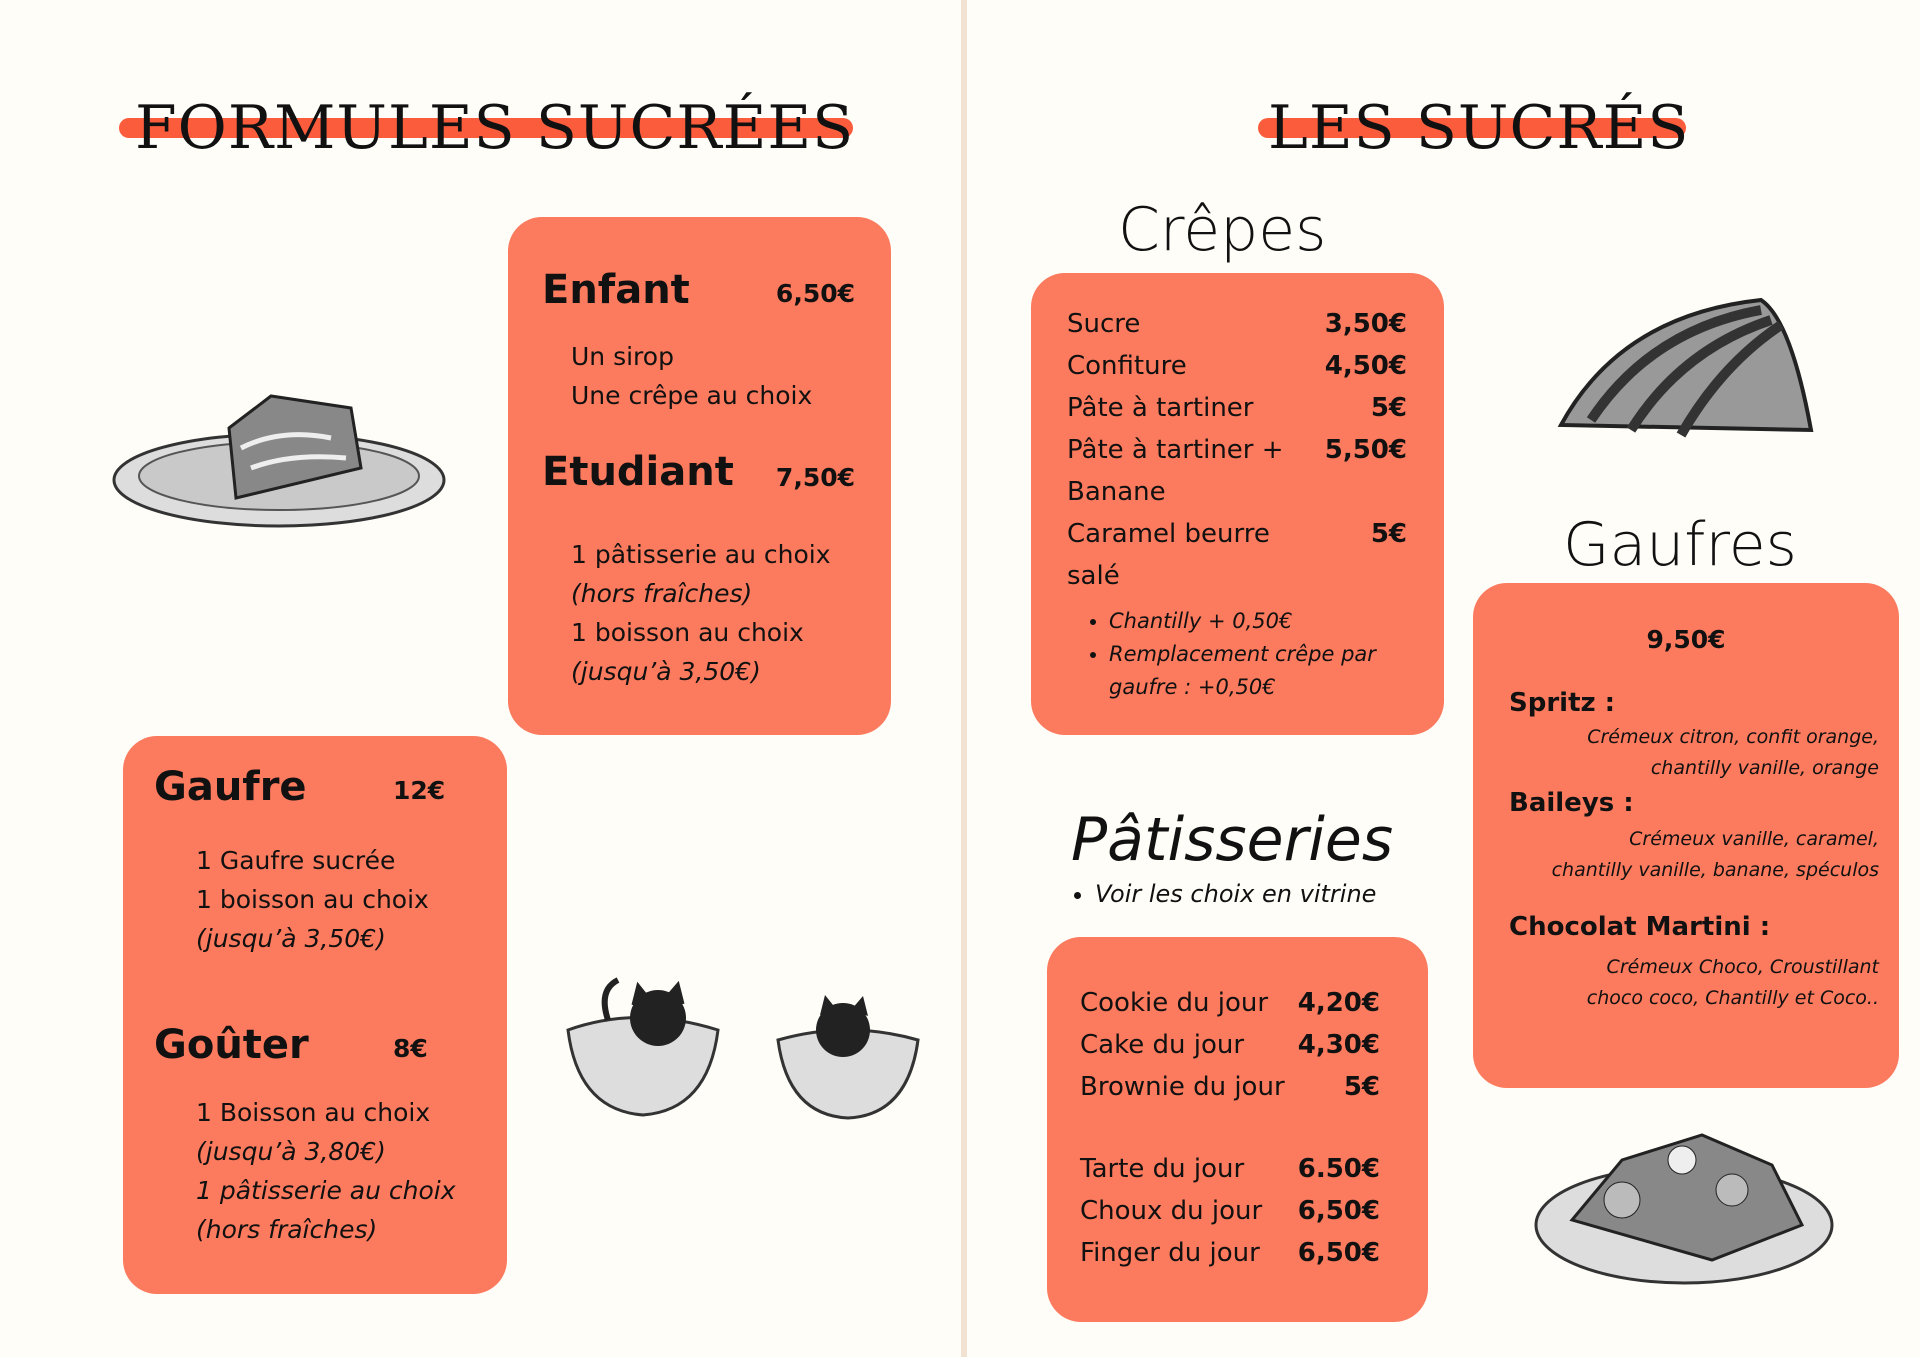 This screenshot has width=1920, height=1357. Describe the element at coordinates (1175, 450) in the screenshot. I see `item-name: Pâte à tartiner +` at that location.